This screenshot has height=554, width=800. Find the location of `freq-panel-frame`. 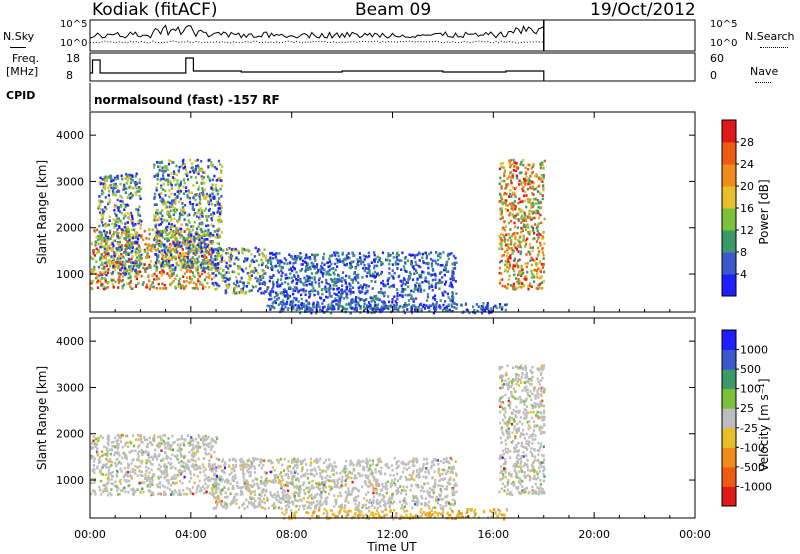

freq-panel-frame is located at coordinates (392, 67).